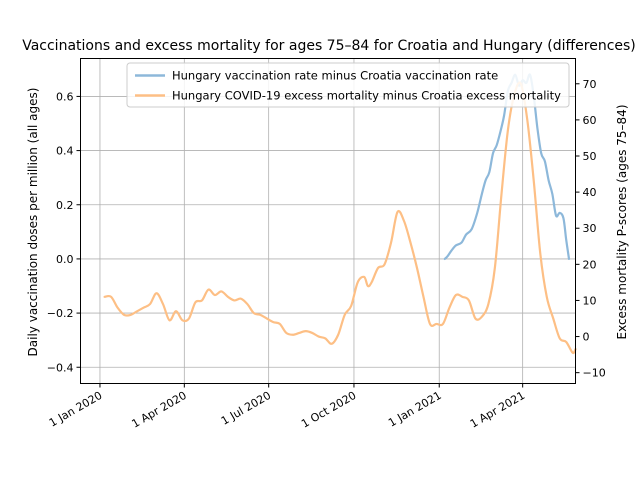 This screenshot has height=480, width=640. Describe the element at coordinates (65, 205) in the screenshot. I see `y-left-tick-label: 0.2` at that location.